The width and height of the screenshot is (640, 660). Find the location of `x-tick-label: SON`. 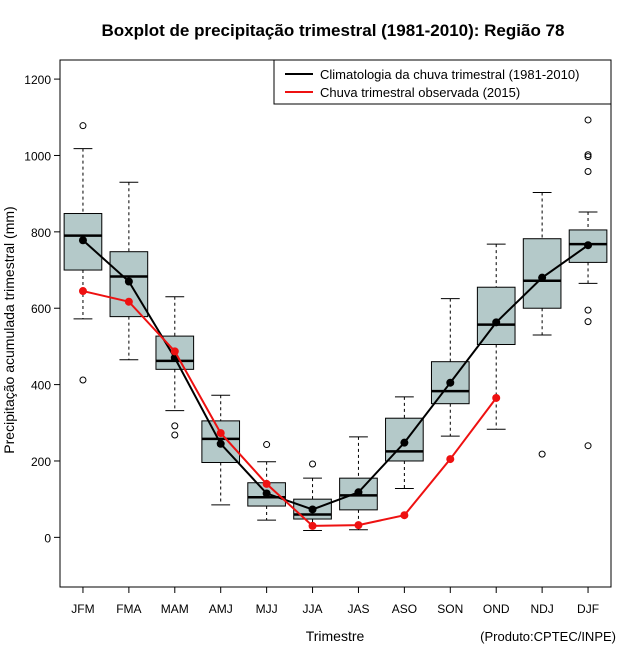

x-tick-label: SON is located at coordinates (450, 609).